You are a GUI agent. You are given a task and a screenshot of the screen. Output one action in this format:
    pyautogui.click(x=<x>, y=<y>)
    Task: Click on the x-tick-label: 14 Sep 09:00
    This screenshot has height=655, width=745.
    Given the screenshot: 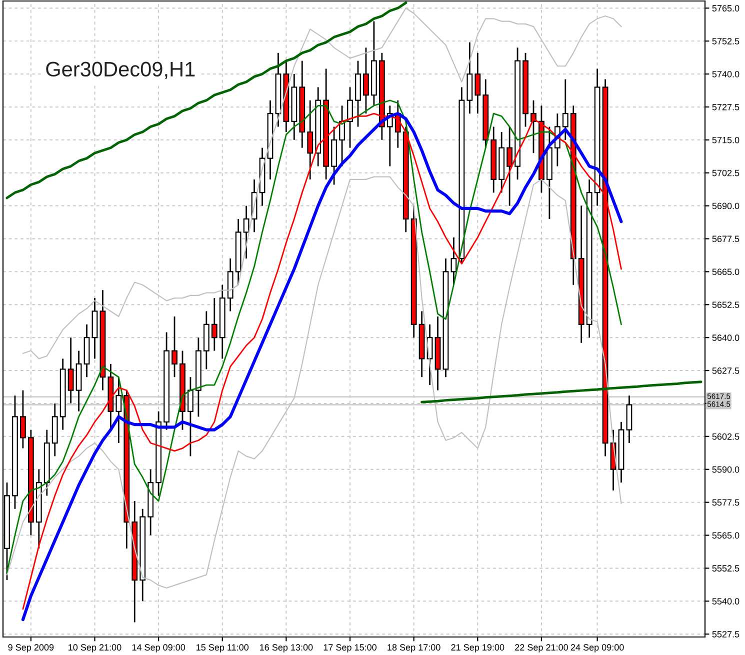 What is the action you would take?
    pyautogui.click(x=159, y=648)
    